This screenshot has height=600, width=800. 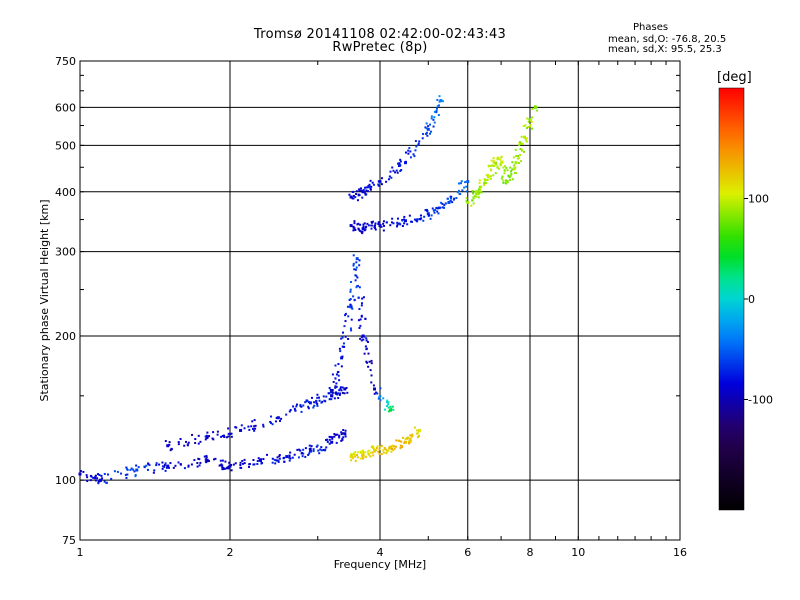 What do you see at coordinates (731, 299) in the screenshot?
I see `colorbar` at bounding box center [731, 299].